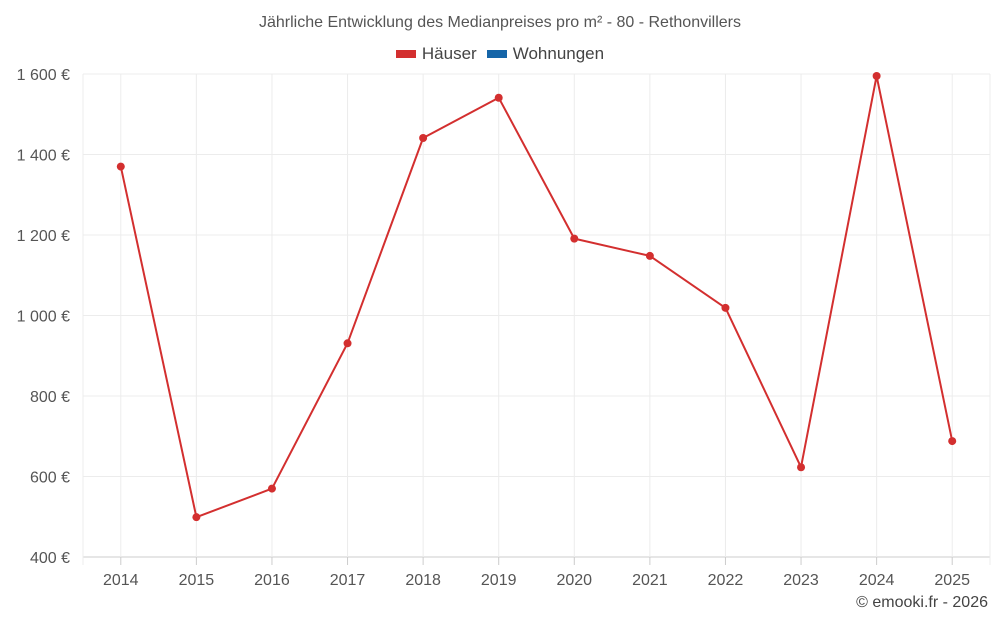 The width and height of the screenshot is (1000, 625). Describe the element at coordinates (449, 53) in the screenshot. I see `legend-label-haeuser: Häuser` at that location.